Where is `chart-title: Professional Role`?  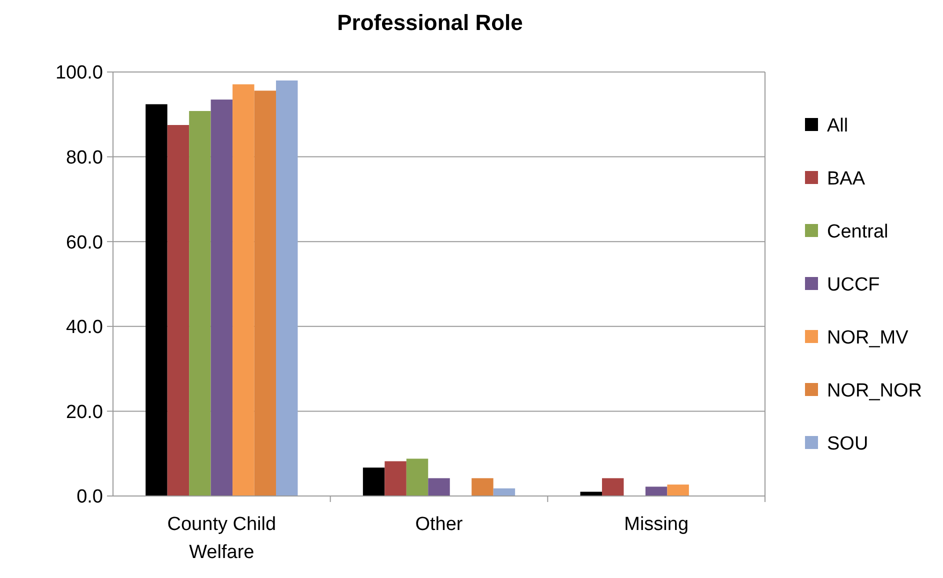 chart-title: Professional Role is located at coordinates (430, 22).